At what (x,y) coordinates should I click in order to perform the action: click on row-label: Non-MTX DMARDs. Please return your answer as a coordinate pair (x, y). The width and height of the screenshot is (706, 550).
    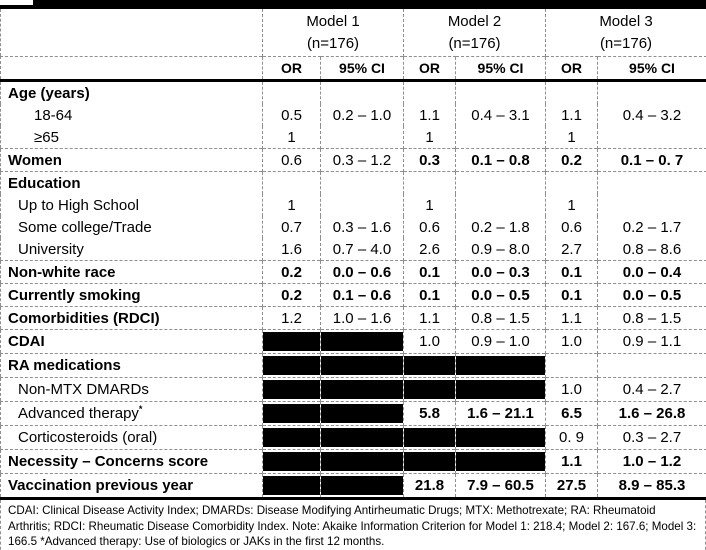
    Looking at the image, I should click on (131, 389).